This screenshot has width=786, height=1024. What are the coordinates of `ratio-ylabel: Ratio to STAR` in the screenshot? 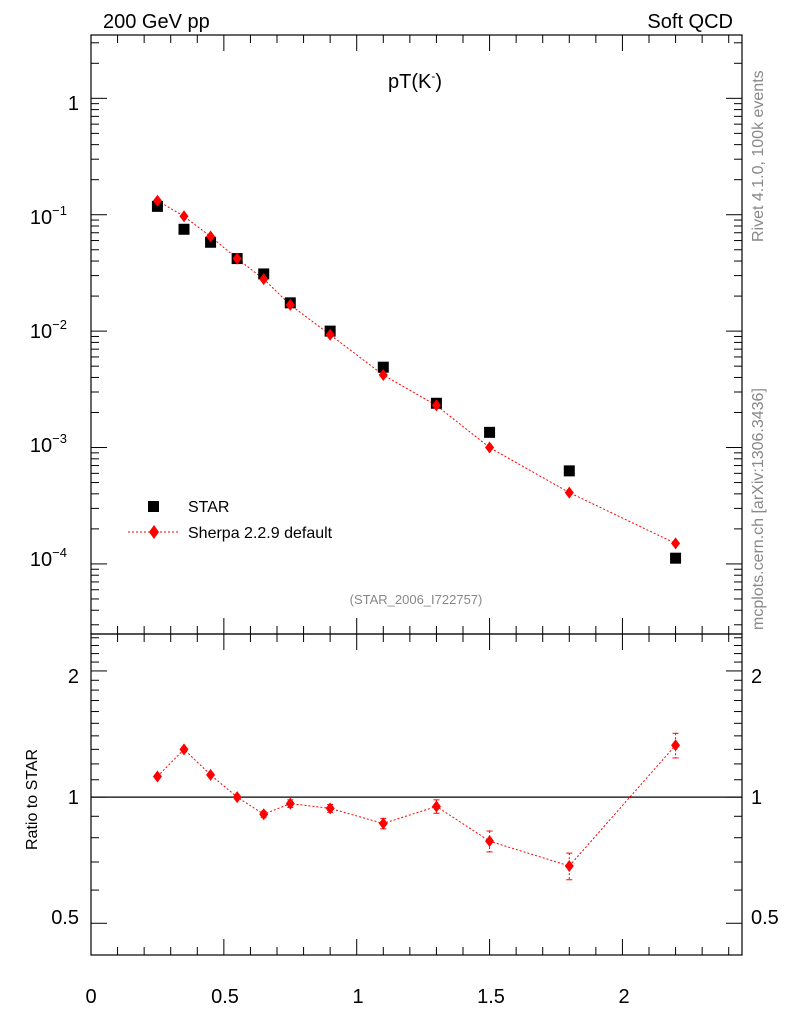 It's located at (32, 799).